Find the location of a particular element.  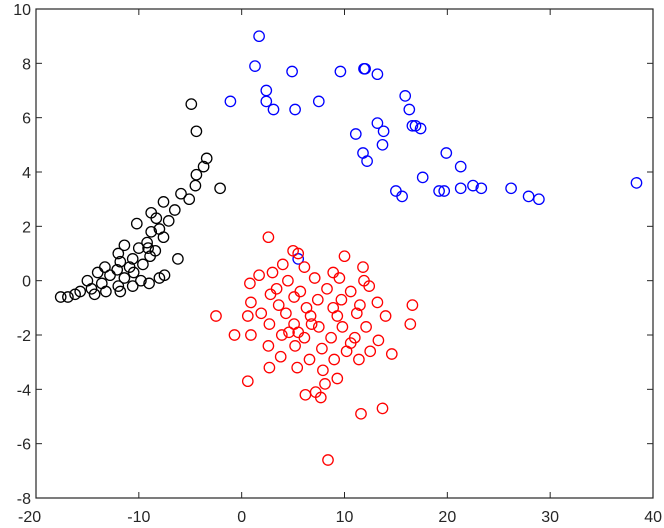

x-tick-label: -10 is located at coordinates (138, 517).